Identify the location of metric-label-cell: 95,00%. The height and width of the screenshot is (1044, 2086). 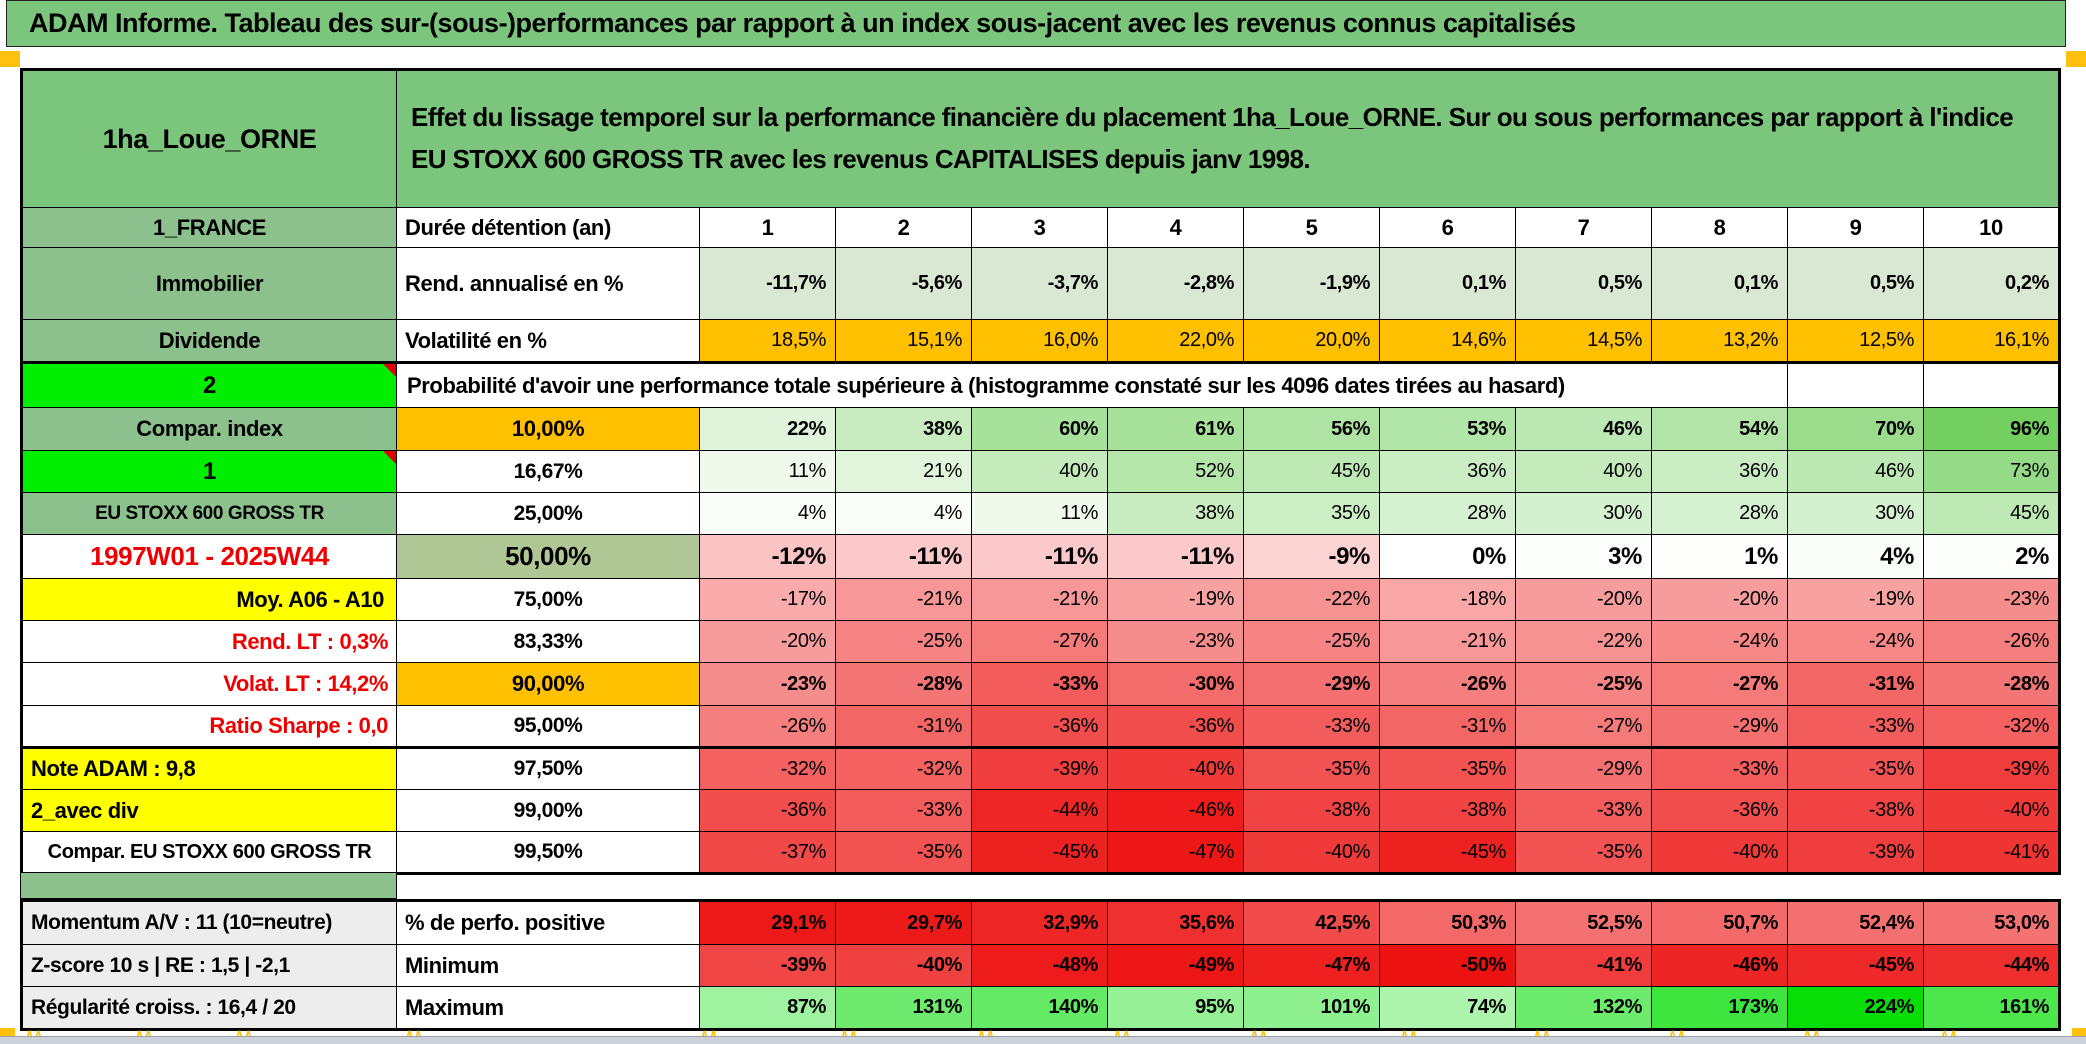
(548, 727).